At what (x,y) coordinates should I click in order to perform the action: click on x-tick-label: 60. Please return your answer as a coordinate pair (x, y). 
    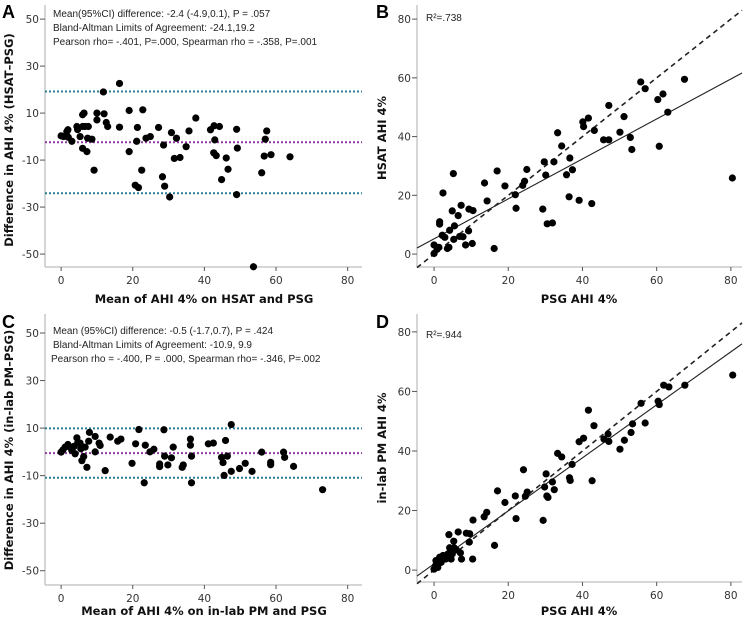
    Looking at the image, I should click on (656, 281).